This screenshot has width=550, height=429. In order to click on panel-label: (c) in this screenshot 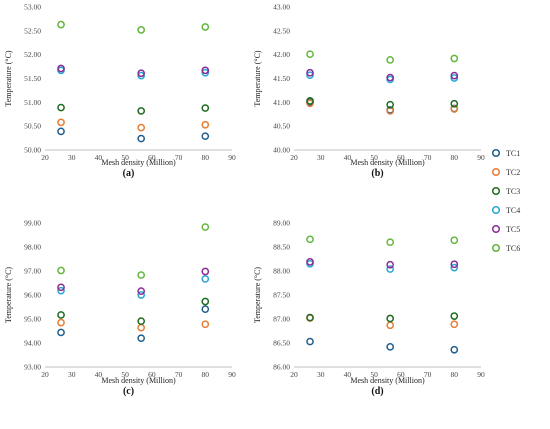, I will do `click(128, 391)`.